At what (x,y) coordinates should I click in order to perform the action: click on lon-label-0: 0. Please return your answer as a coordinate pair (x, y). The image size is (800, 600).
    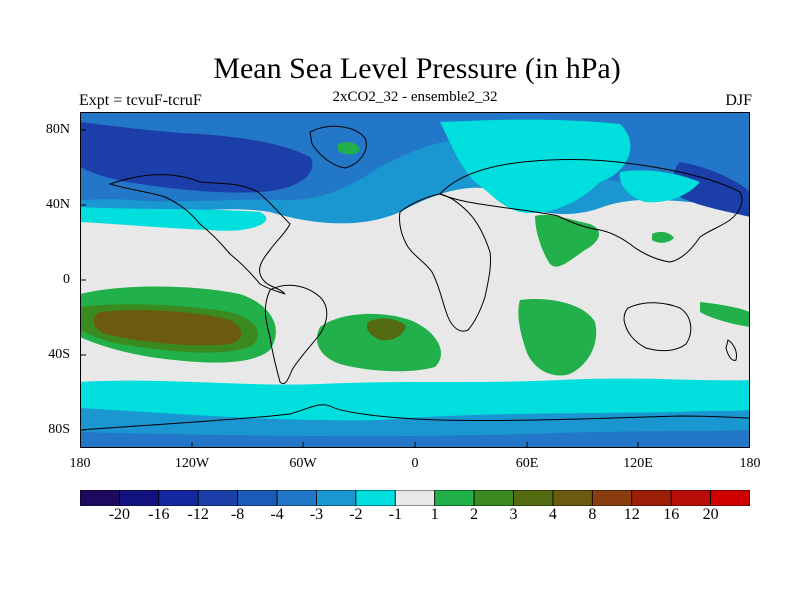
    Looking at the image, I should click on (415, 463).